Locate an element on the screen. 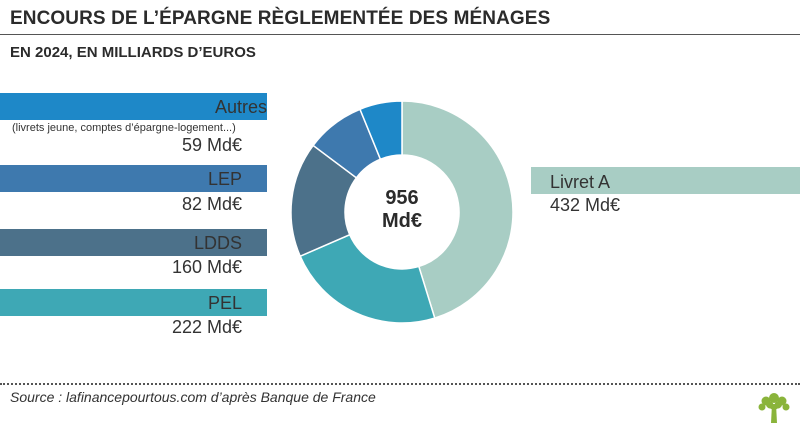 This screenshot has height=429, width=800. value-livret-a: 432 Md€ is located at coordinates (585, 205).